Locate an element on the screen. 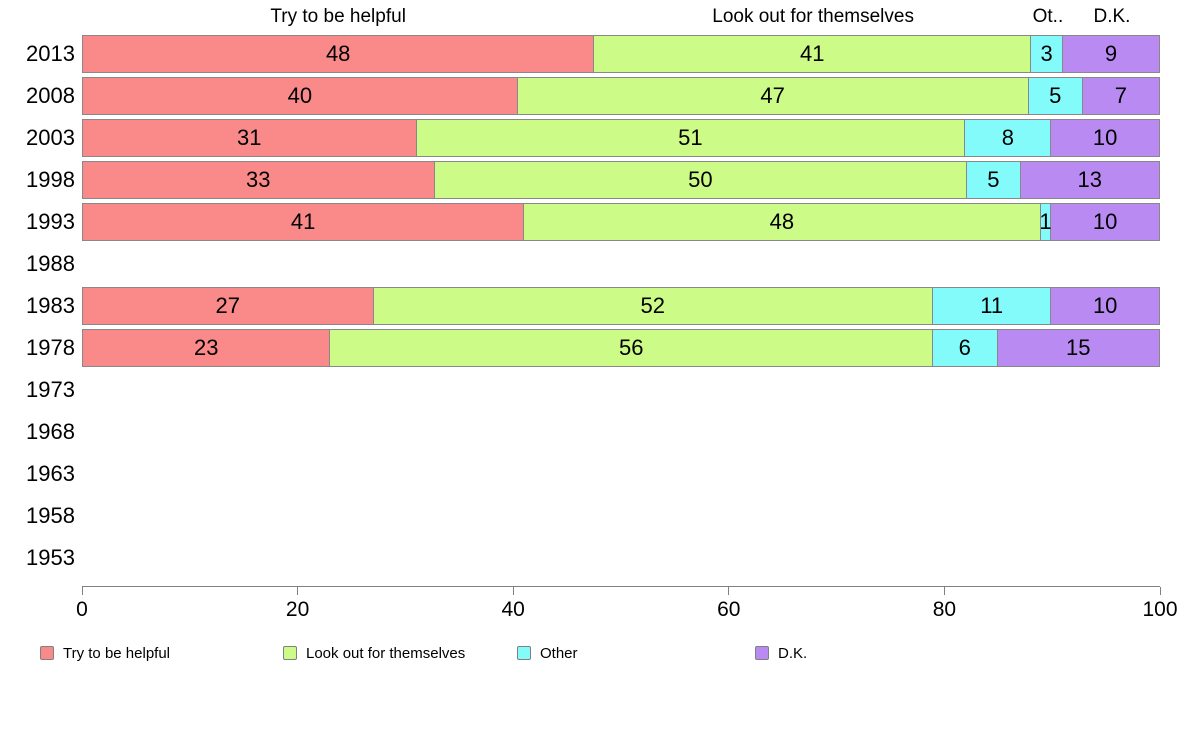 This screenshot has height=736, width=1188. chart-row-2008: 2008 40 47 5 7 is located at coordinates (580, 96).